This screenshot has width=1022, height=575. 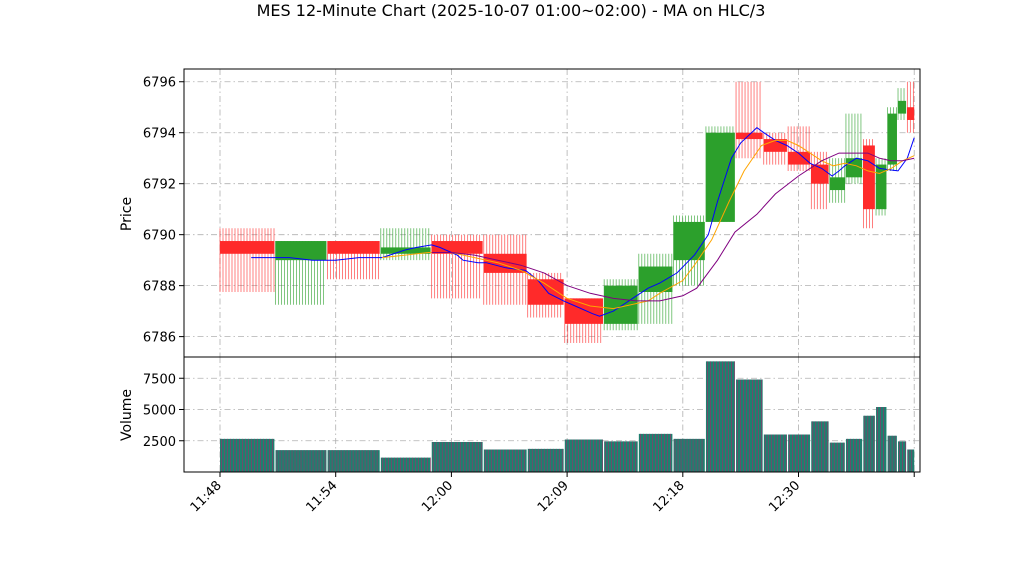 What do you see at coordinates (159, 236) in the screenshot?
I see `price-tick-label: 6790` at bounding box center [159, 236].